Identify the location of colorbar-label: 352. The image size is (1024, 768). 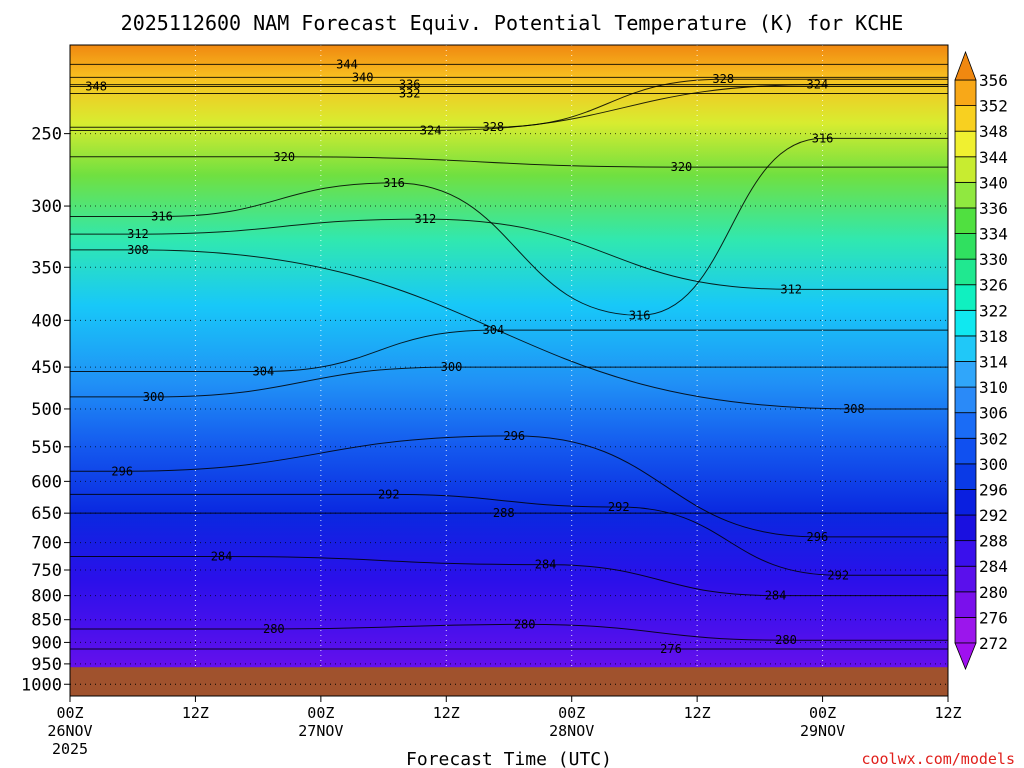
(993, 106).